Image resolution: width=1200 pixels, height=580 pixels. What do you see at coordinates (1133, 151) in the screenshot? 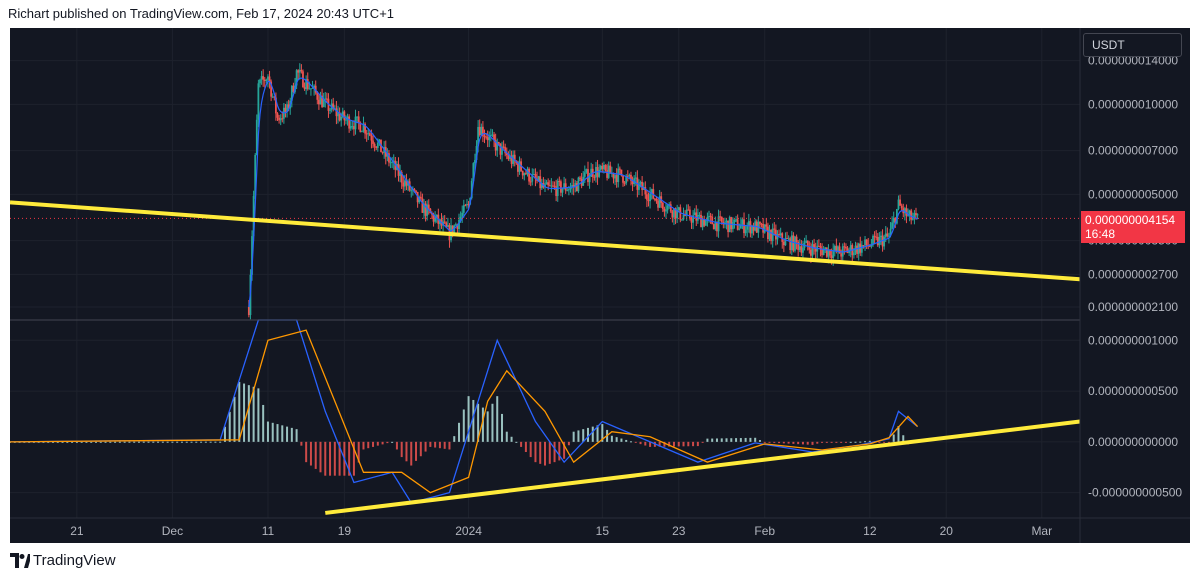
I see `price-tick-label: 0.000000007000` at bounding box center [1133, 151].